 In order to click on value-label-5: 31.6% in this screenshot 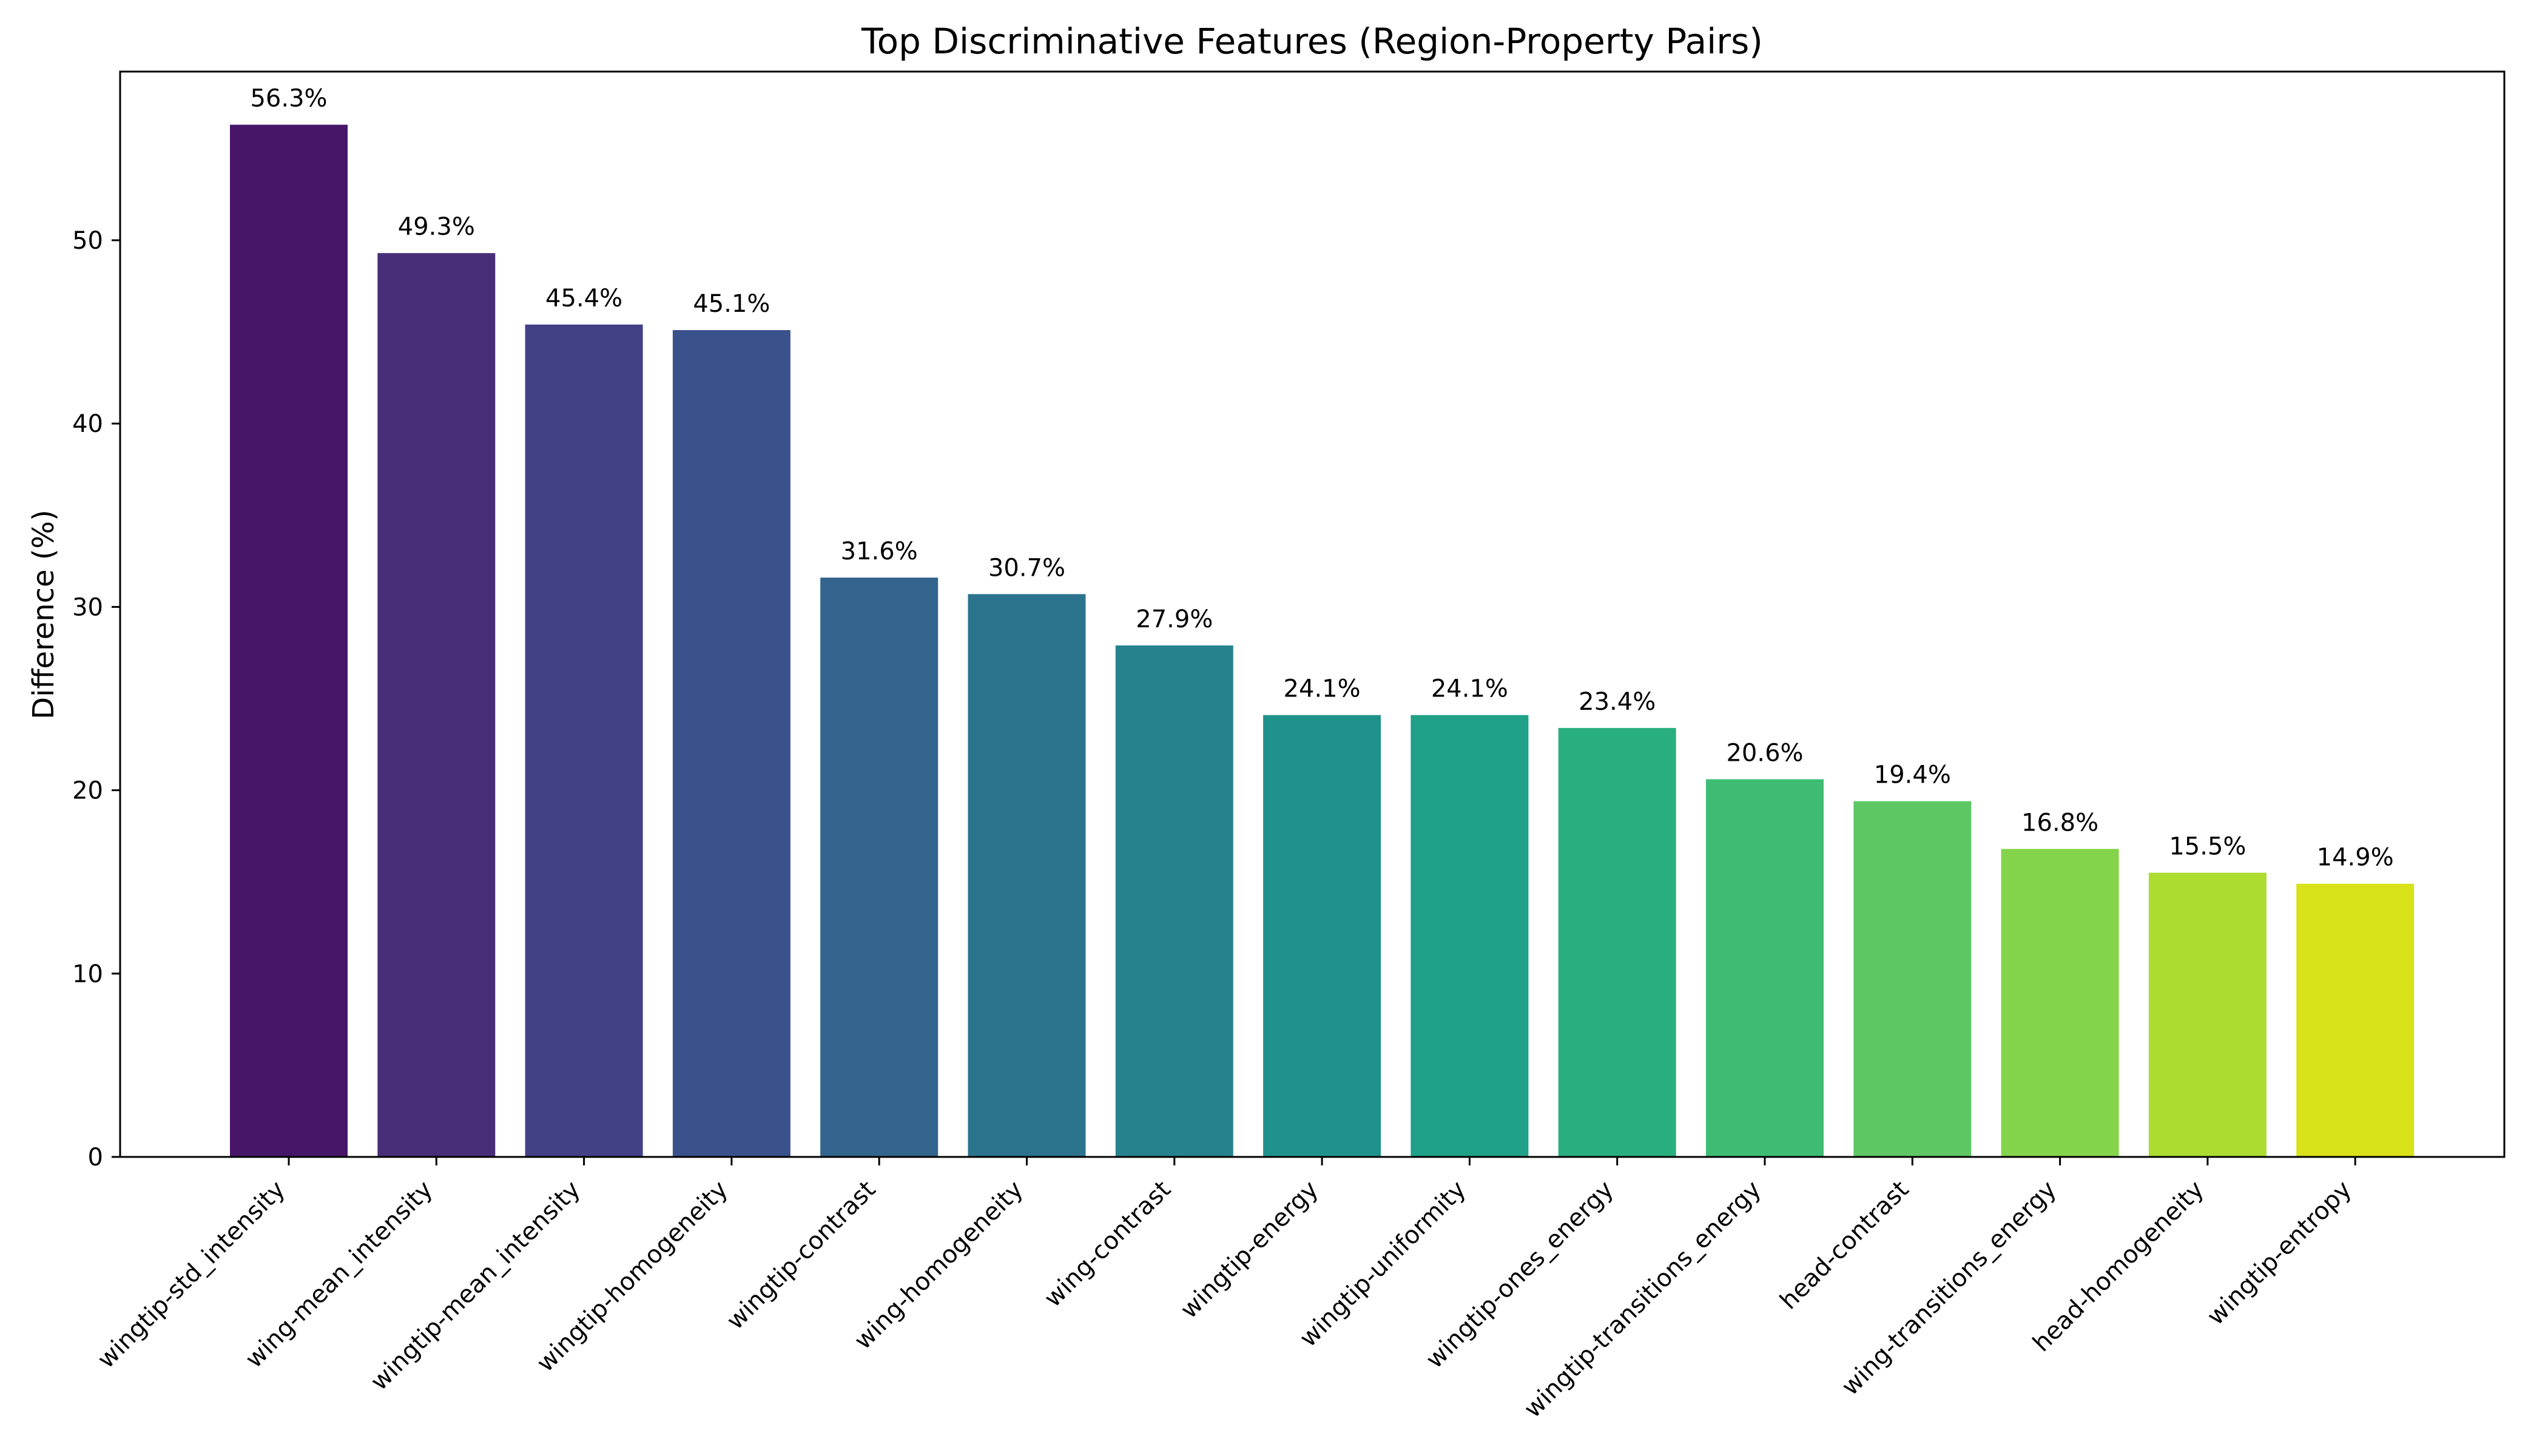, I will do `click(879, 551)`.